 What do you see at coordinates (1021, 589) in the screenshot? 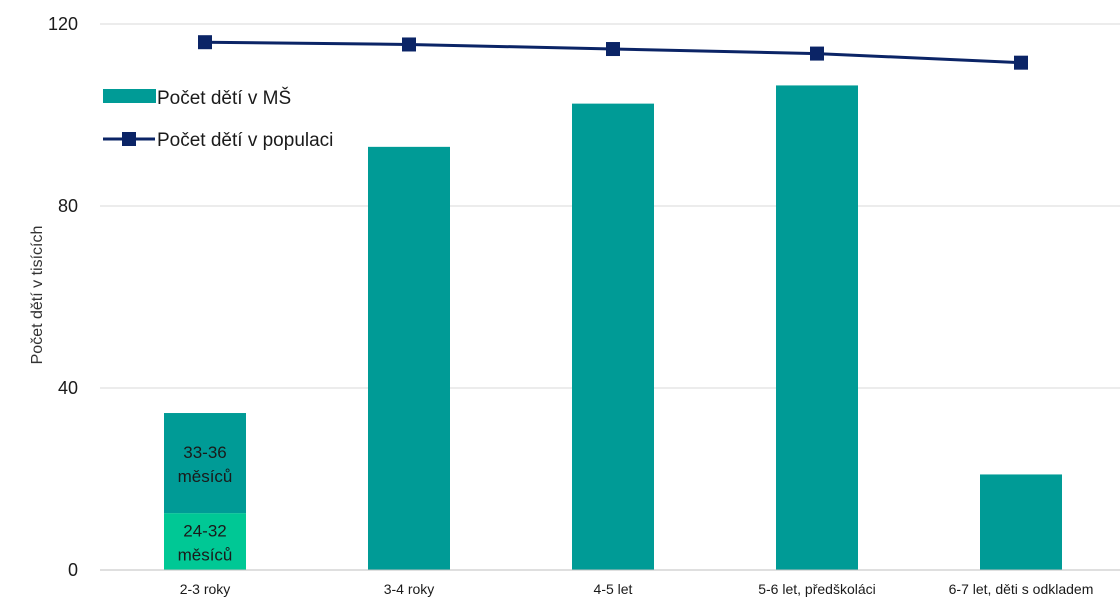
I see `x-tick-label: 6-7 let, děti s odkladem` at bounding box center [1021, 589].